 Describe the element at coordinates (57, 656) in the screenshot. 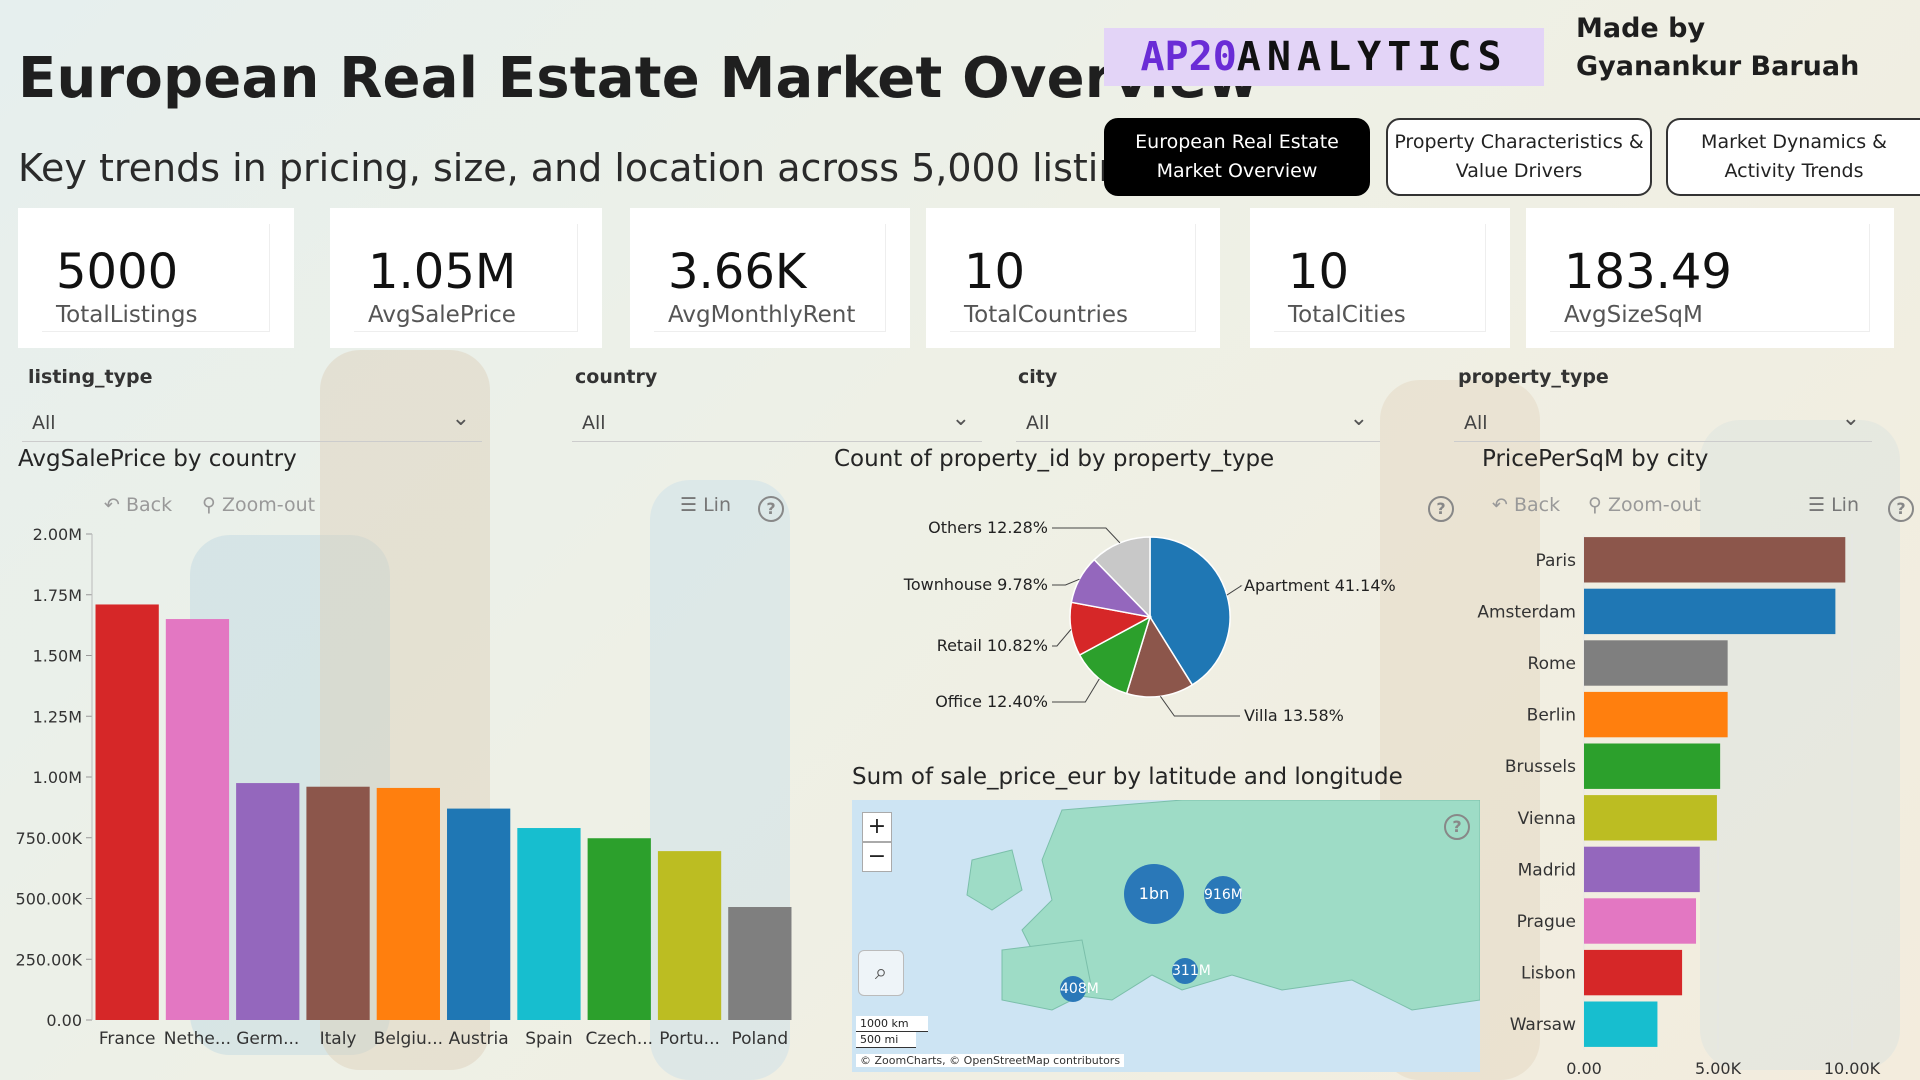

I see `y-tick-label: 1.50M` at that location.